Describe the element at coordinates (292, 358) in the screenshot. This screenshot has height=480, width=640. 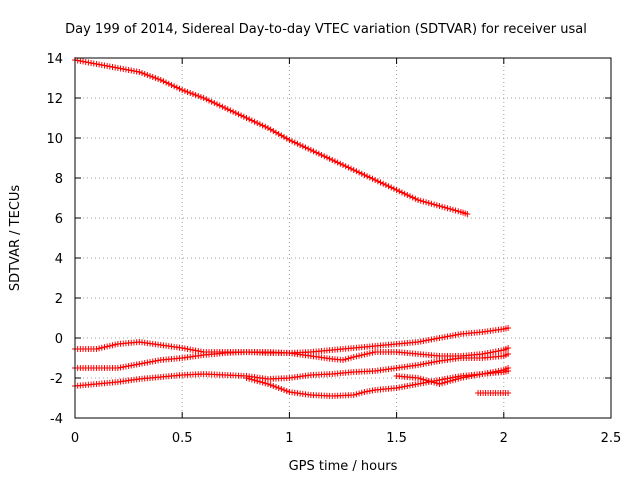
I see `series-sat-c` at that location.